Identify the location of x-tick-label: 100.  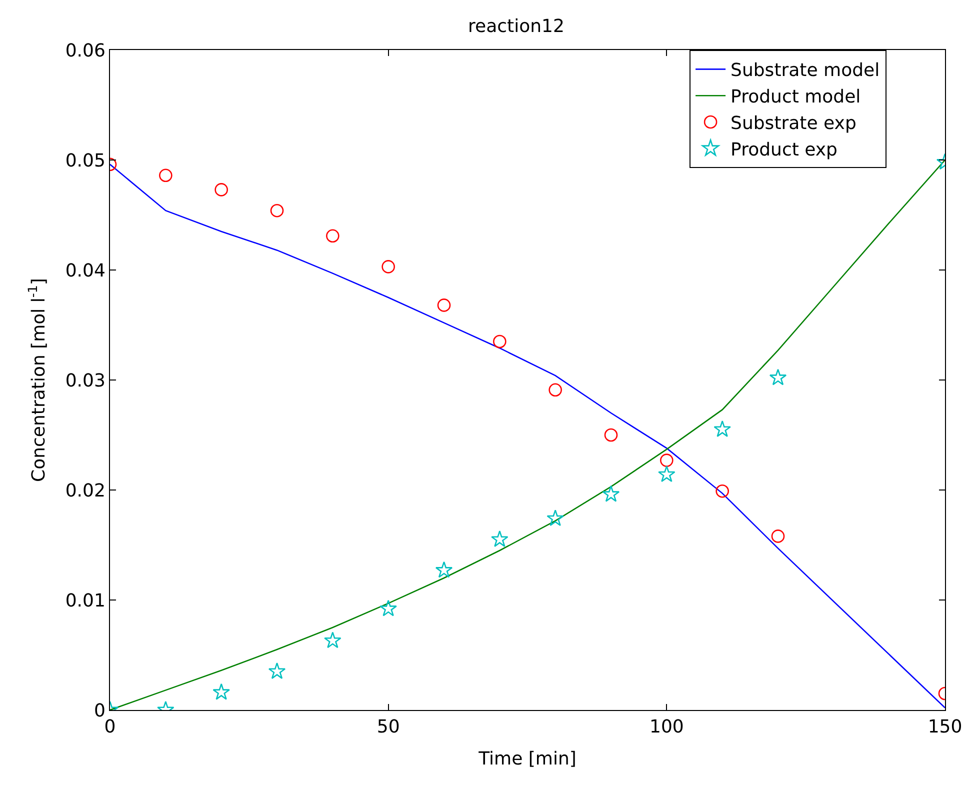
(666, 727).